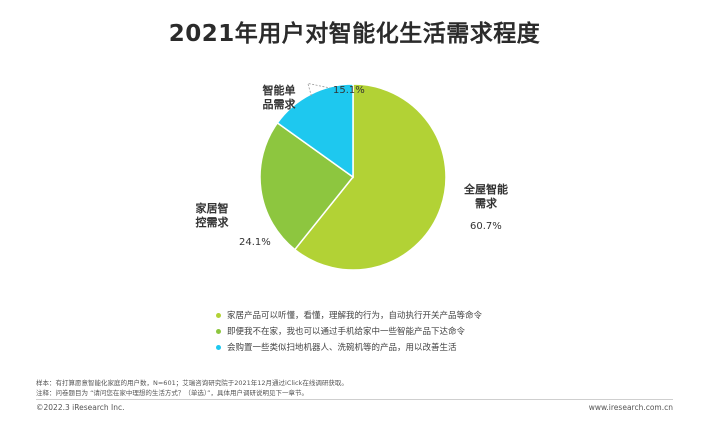 The height and width of the screenshot is (424, 709). Describe the element at coordinates (319, 89) in the screenshot. I see `leader-line` at that location.